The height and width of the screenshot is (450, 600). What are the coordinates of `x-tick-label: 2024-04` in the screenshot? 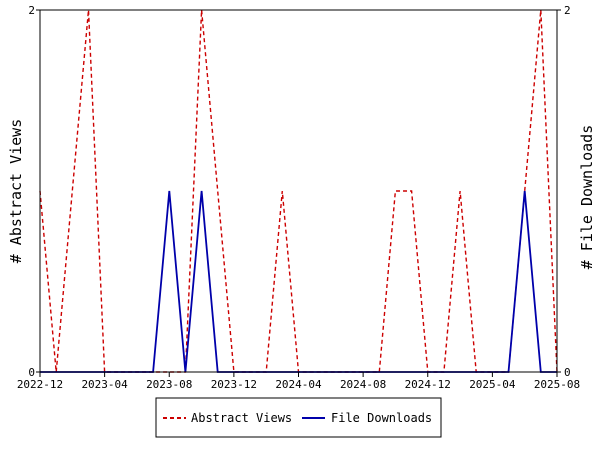 It's located at (298, 384).